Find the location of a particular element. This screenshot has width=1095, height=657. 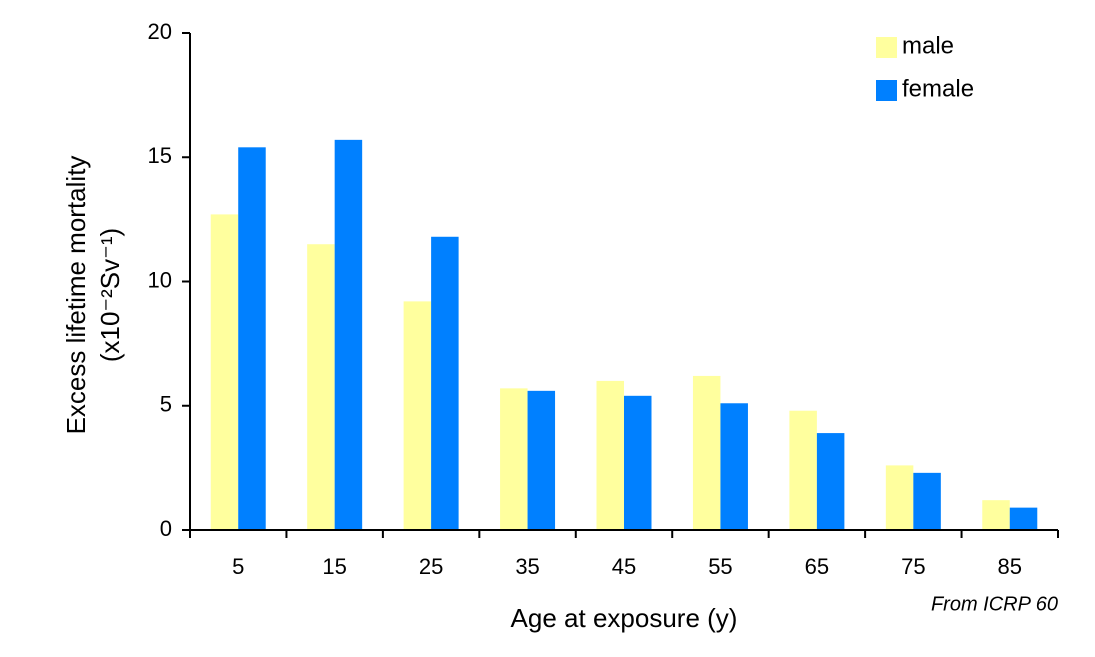

y-tick-label: 10 is located at coordinates (160, 279).